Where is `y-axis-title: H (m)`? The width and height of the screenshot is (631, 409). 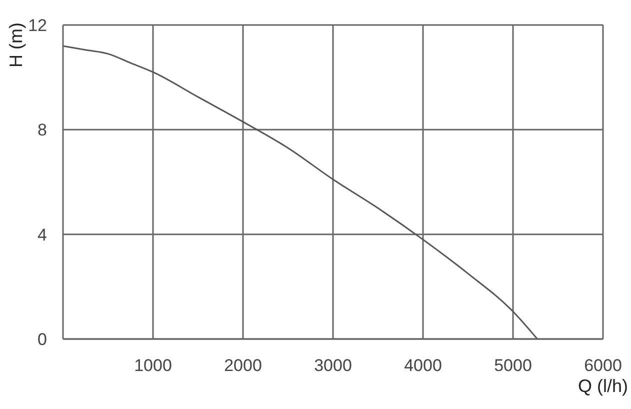 y-axis-title: H (m) is located at coordinates (16, 45).